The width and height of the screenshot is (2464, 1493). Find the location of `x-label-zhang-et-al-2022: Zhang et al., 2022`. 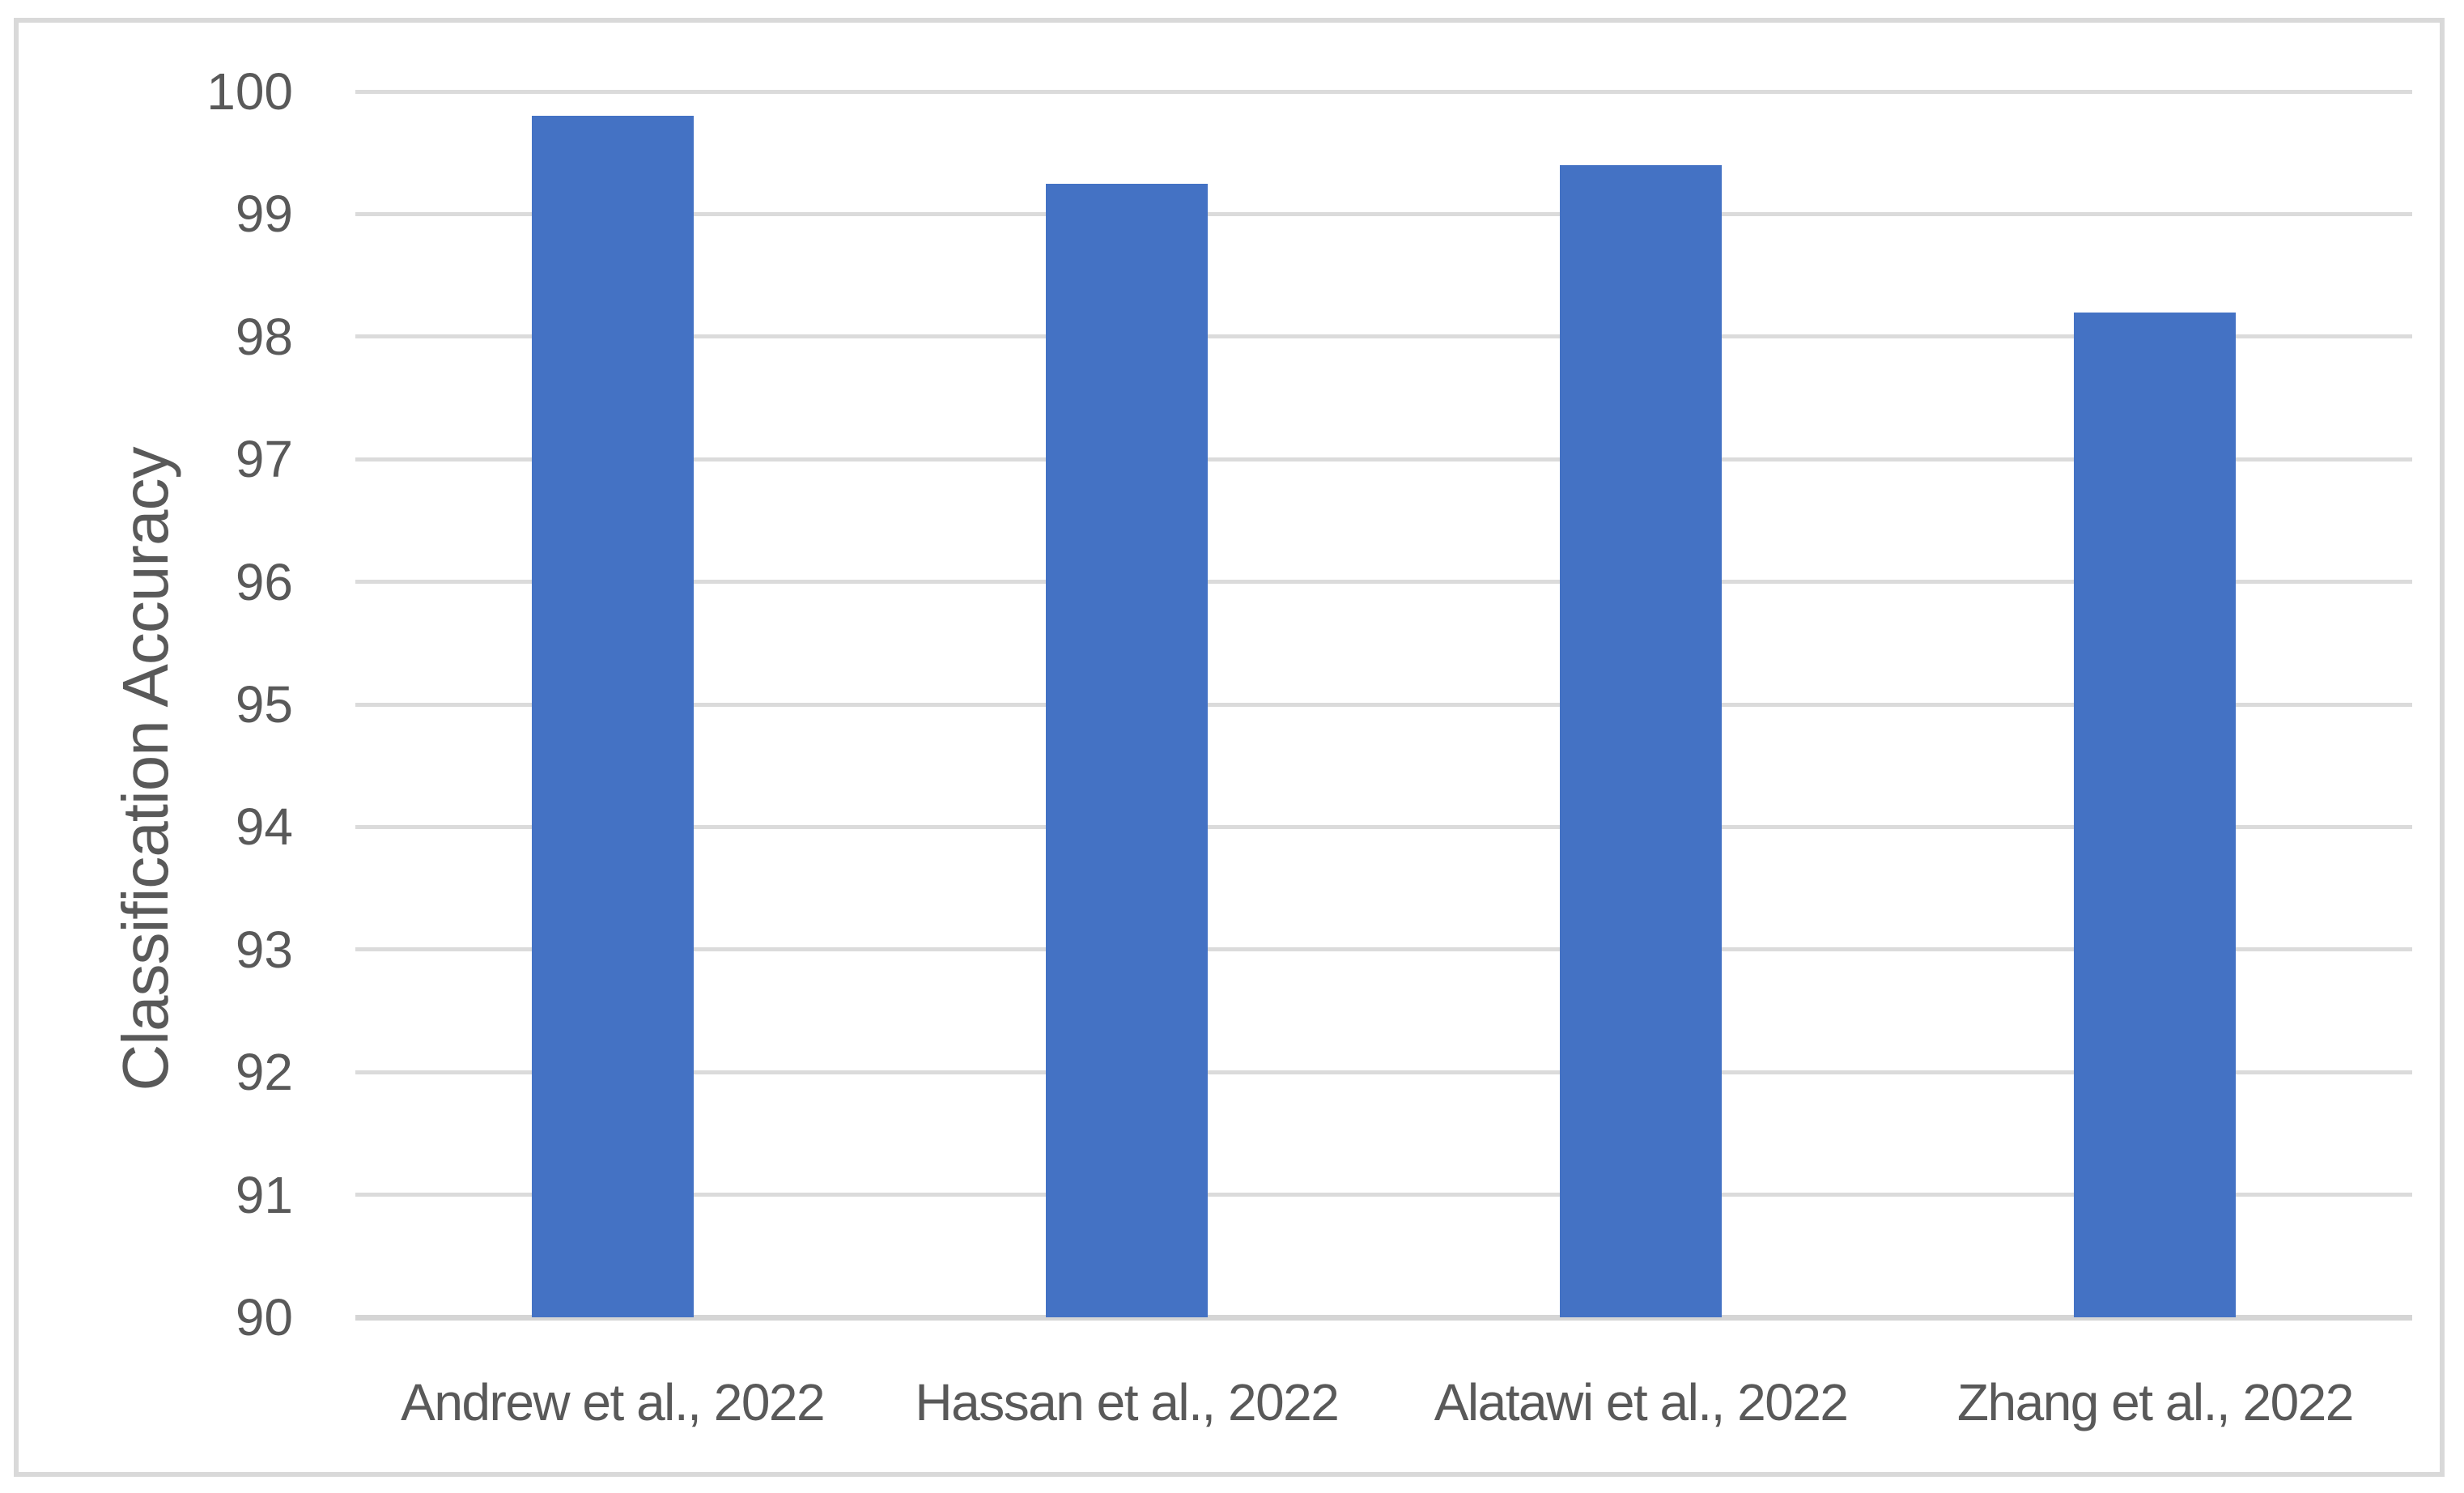

x-label-zhang-et-al-2022: Zhang et al., 2022 is located at coordinates (2155, 1402).